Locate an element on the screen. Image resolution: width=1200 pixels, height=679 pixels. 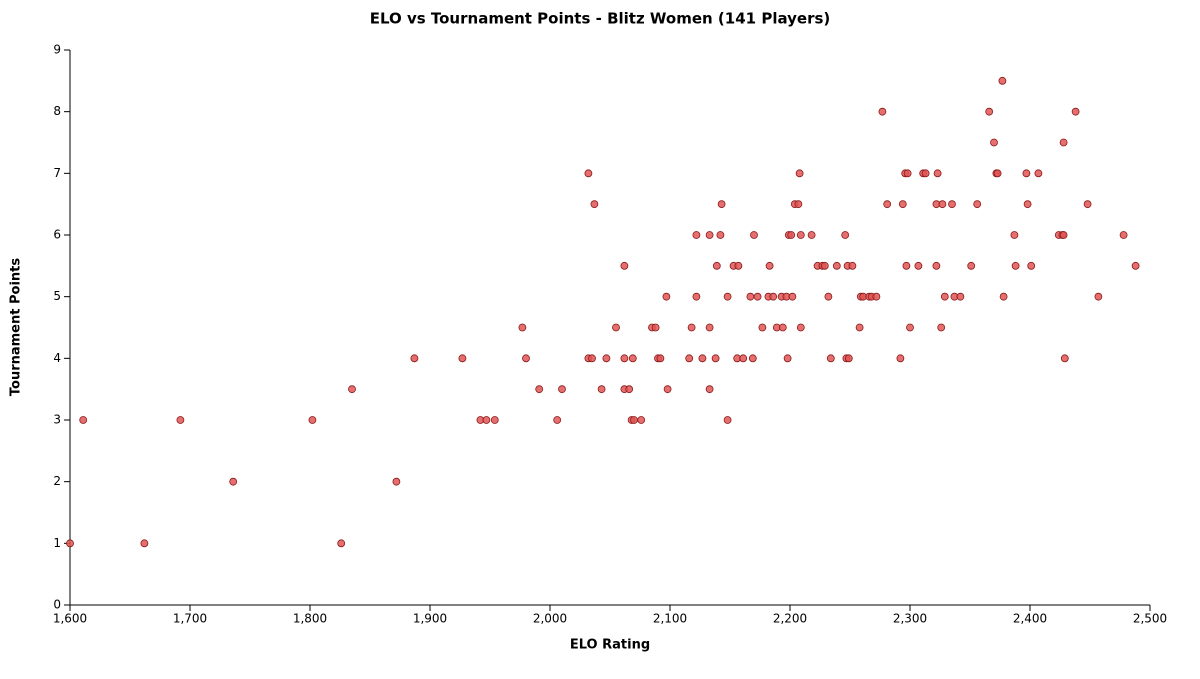
y-tick-label: 7 is located at coordinates (57, 173).